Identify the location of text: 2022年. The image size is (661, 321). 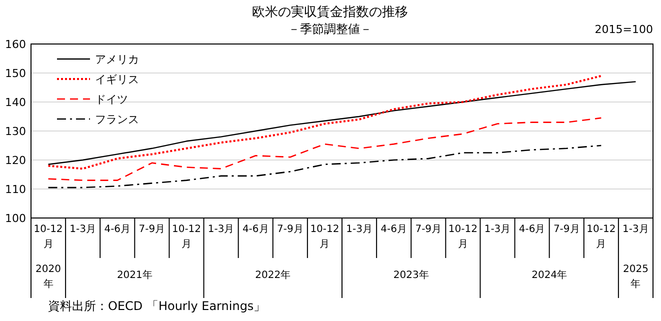
(273, 275).